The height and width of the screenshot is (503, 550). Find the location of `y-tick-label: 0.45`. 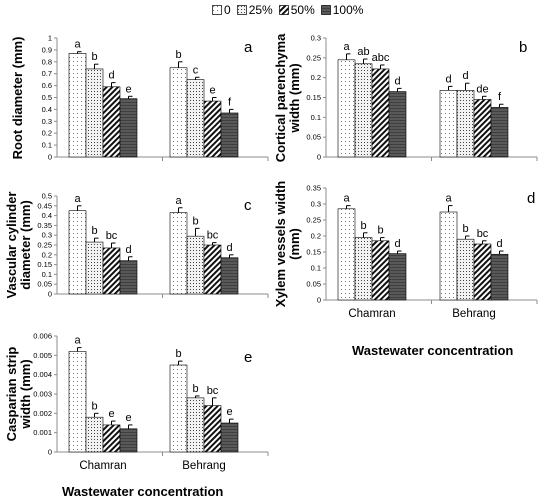

y-tick-label: 0.45 is located at coordinates (44, 205).